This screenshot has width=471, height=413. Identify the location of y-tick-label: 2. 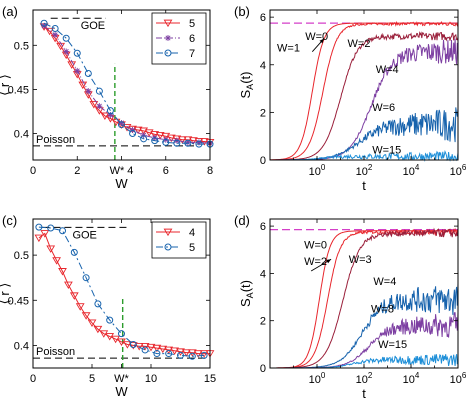
(263, 322).